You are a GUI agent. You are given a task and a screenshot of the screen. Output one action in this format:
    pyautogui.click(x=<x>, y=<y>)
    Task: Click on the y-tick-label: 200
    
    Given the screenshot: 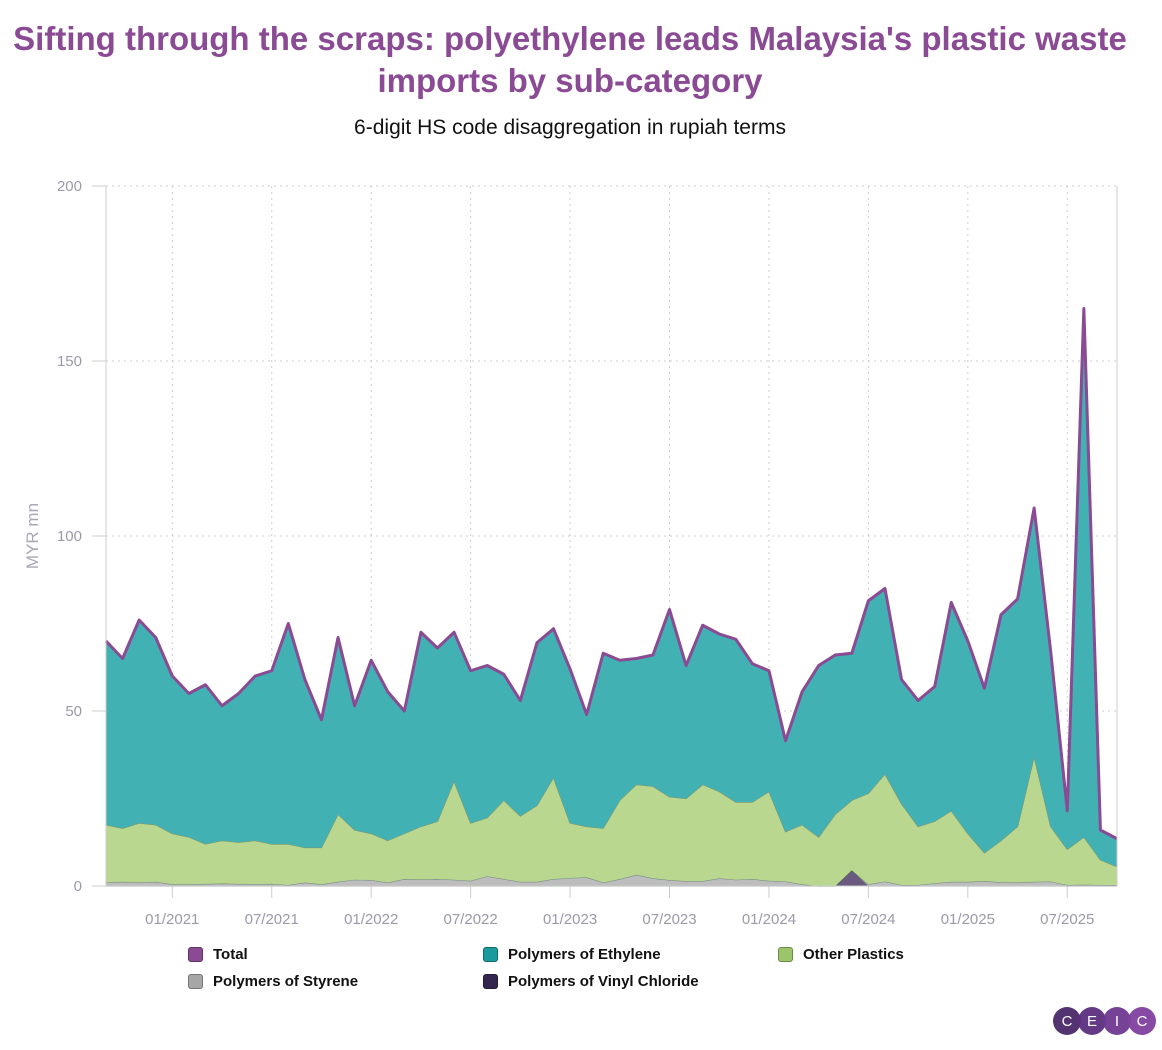 What is the action you would take?
    pyautogui.click(x=69, y=186)
    